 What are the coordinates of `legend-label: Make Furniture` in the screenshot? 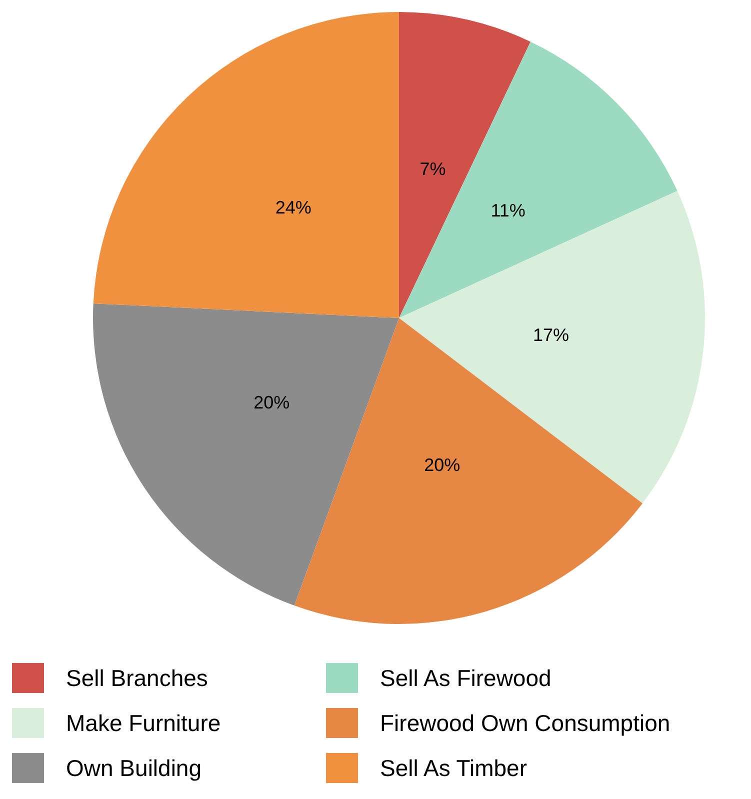 It's located at (143, 723).